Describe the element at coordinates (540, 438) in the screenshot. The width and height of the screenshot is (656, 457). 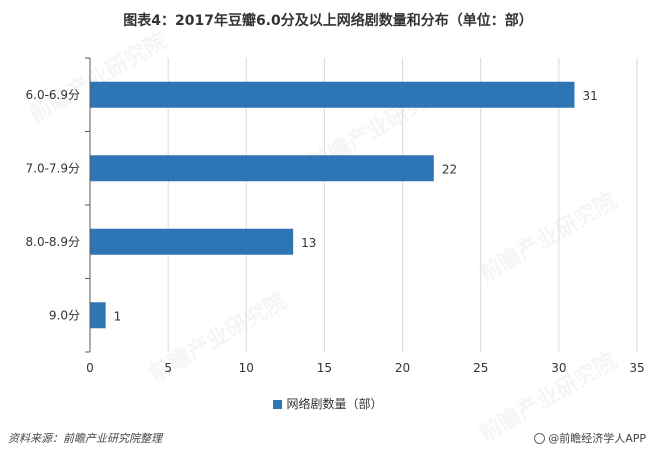
I see `brand-logo-icon` at that location.